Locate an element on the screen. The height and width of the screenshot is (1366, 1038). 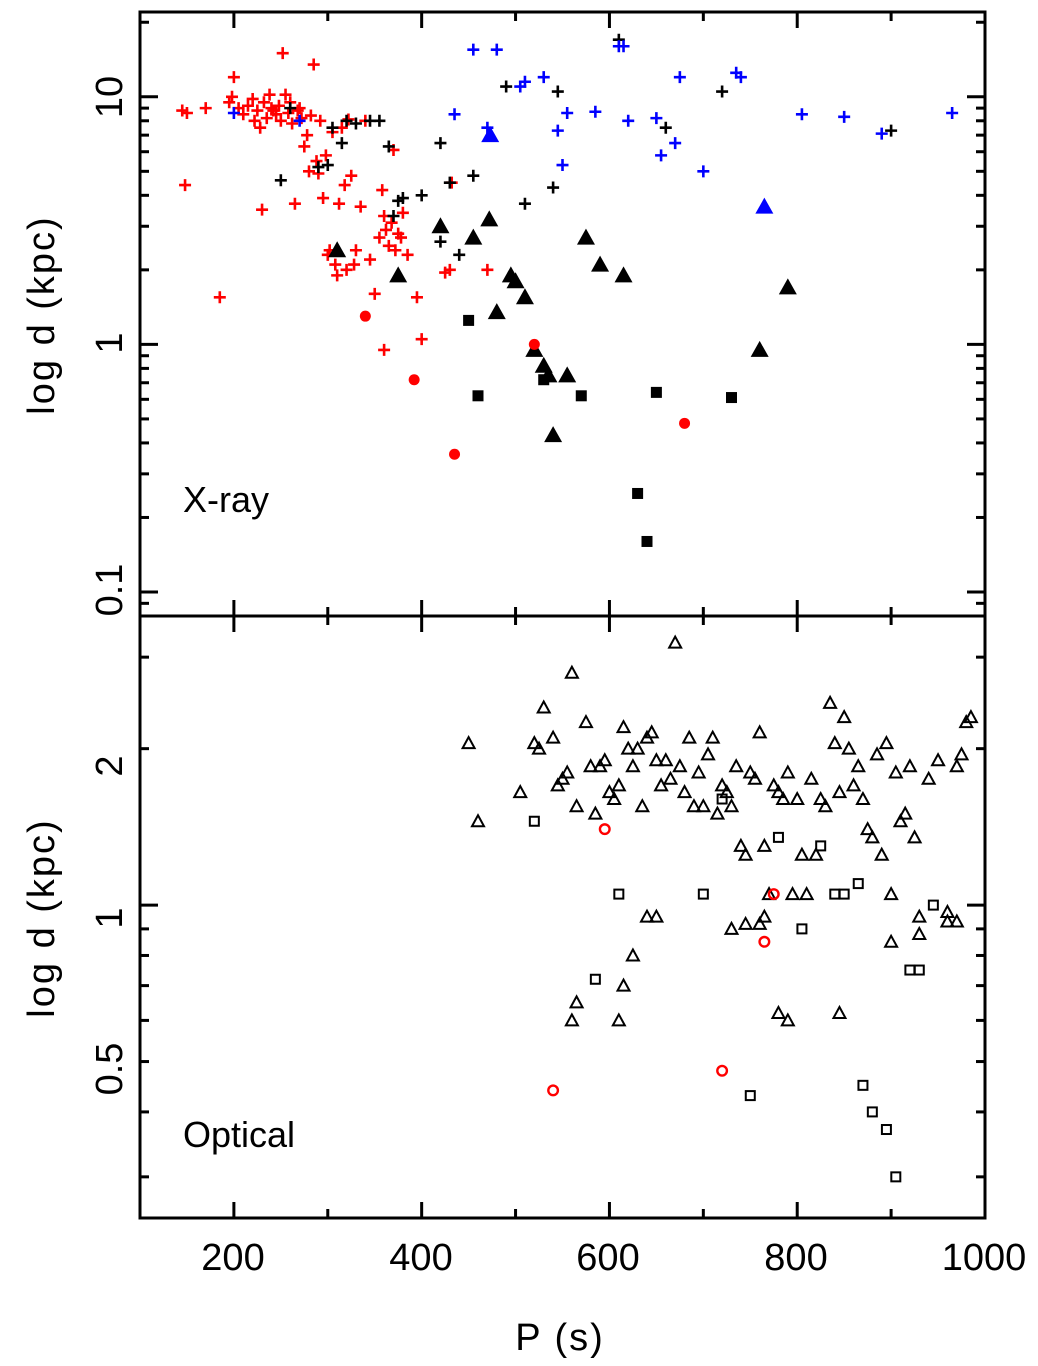
xtick-label-400: 400 is located at coordinates (420, 1258).